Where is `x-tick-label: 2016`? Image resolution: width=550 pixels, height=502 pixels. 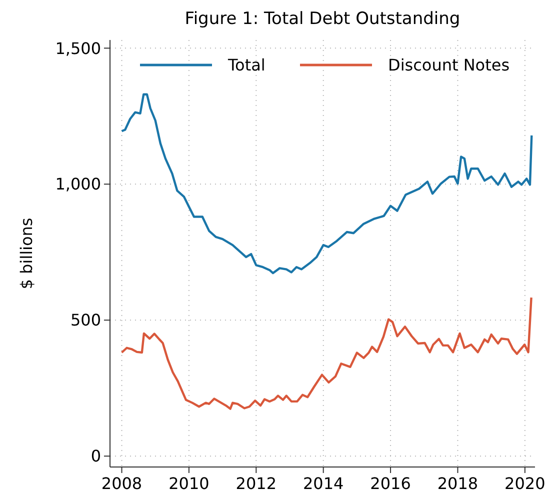 x-tick-label: 2016 is located at coordinates (390, 483).